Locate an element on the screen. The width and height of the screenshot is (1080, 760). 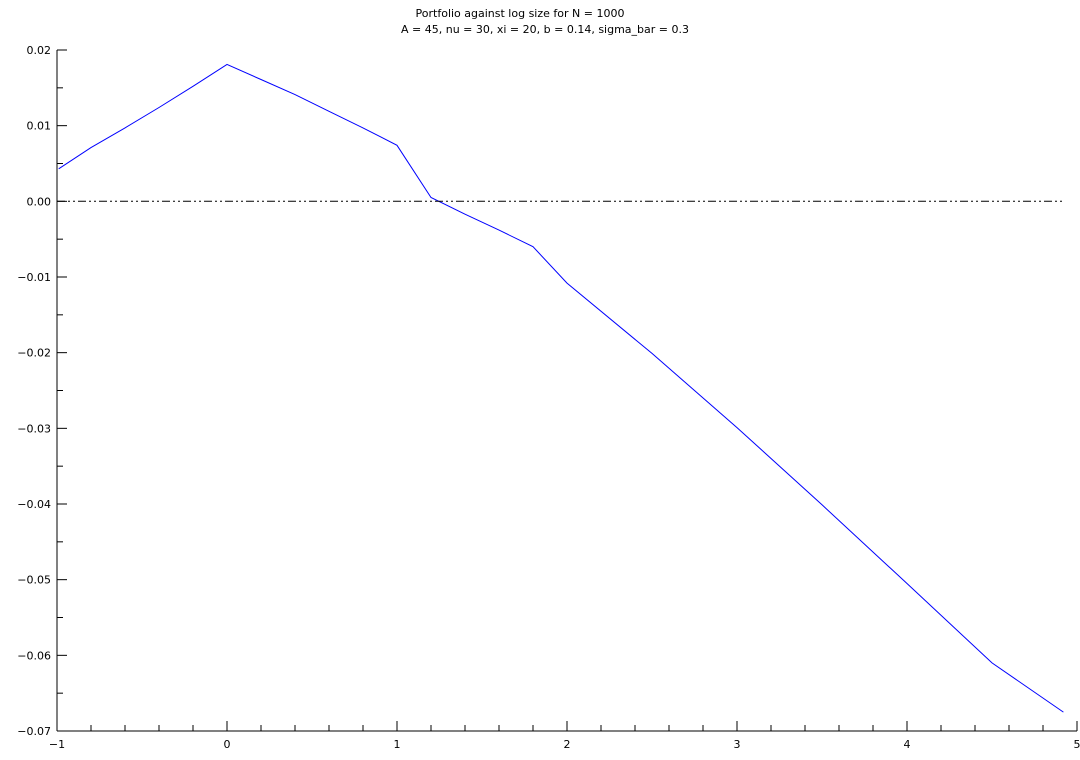
x-tick-label: 3 is located at coordinates (737, 744).